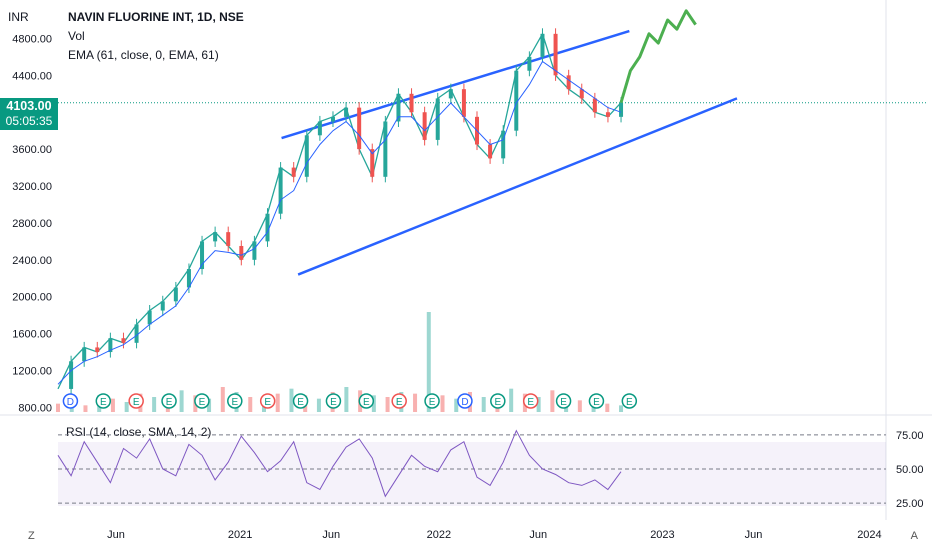 The image size is (932, 550). Describe the element at coordinates (76, 36) in the screenshot. I see `volume-legend: Vol` at that location.